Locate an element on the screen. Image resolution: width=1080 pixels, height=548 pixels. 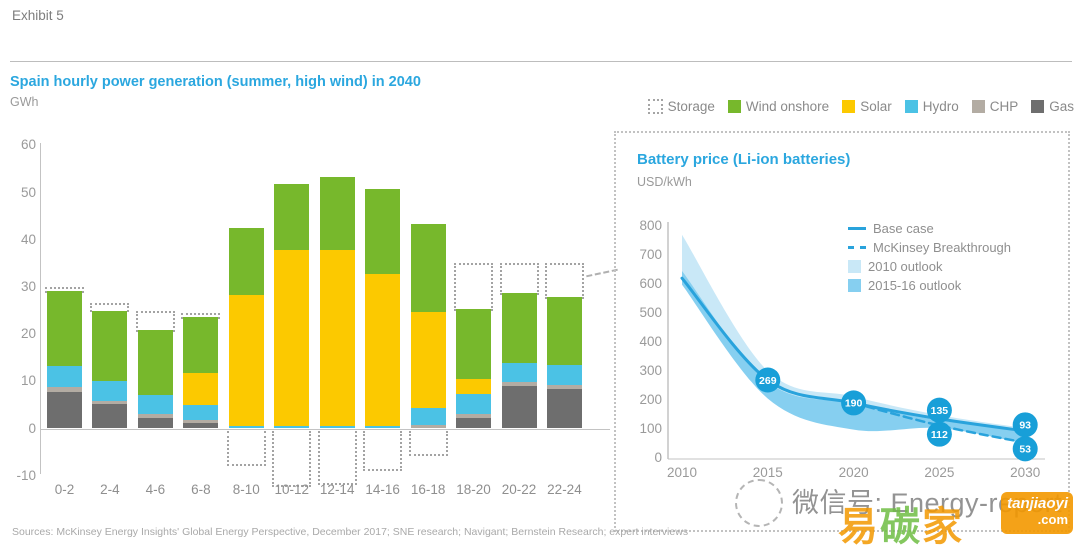
legend-label: Solar is located at coordinates (876, 106).